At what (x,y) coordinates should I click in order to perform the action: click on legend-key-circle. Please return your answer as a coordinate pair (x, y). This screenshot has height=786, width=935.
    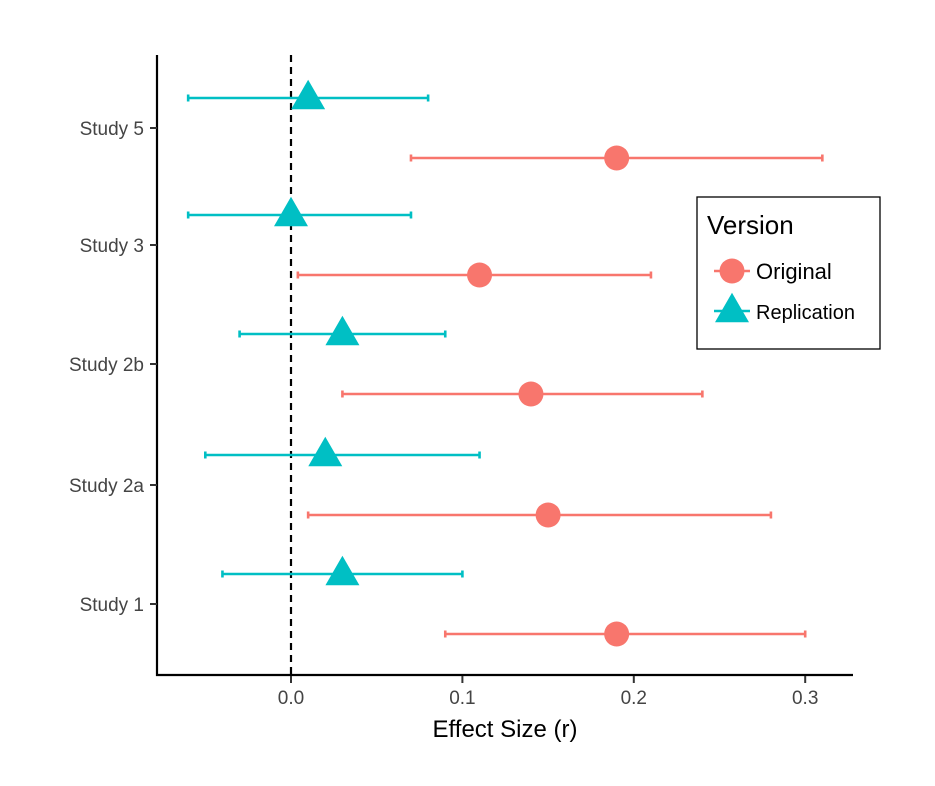
    Looking at the image, I should click on (732, 271).